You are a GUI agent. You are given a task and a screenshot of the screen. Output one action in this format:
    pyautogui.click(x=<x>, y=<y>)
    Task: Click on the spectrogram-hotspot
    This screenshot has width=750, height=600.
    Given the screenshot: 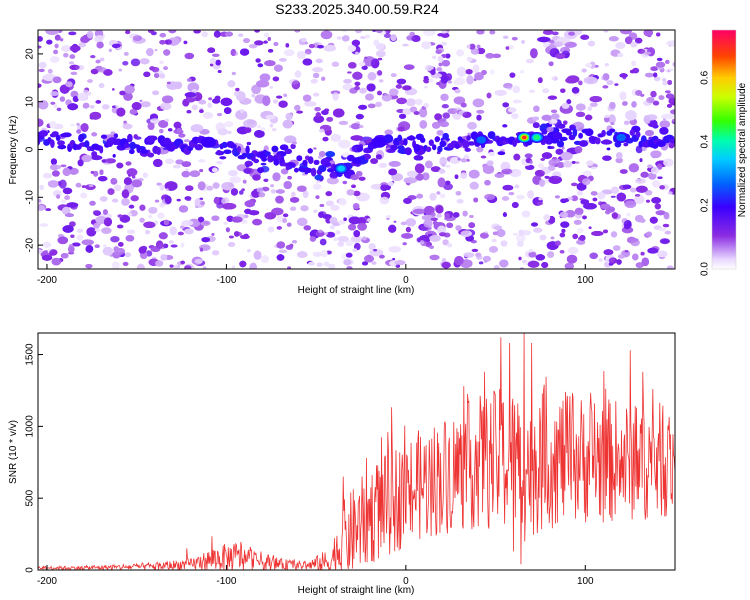 What is the action you would take?
    pyautogui.click(x=481, y=140)
    